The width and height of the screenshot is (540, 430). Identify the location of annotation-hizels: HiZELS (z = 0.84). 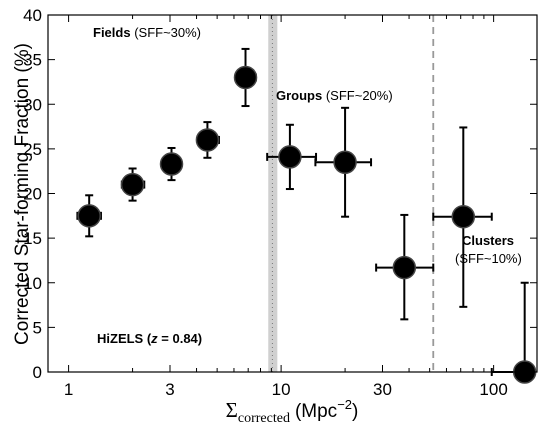
(149, 338).